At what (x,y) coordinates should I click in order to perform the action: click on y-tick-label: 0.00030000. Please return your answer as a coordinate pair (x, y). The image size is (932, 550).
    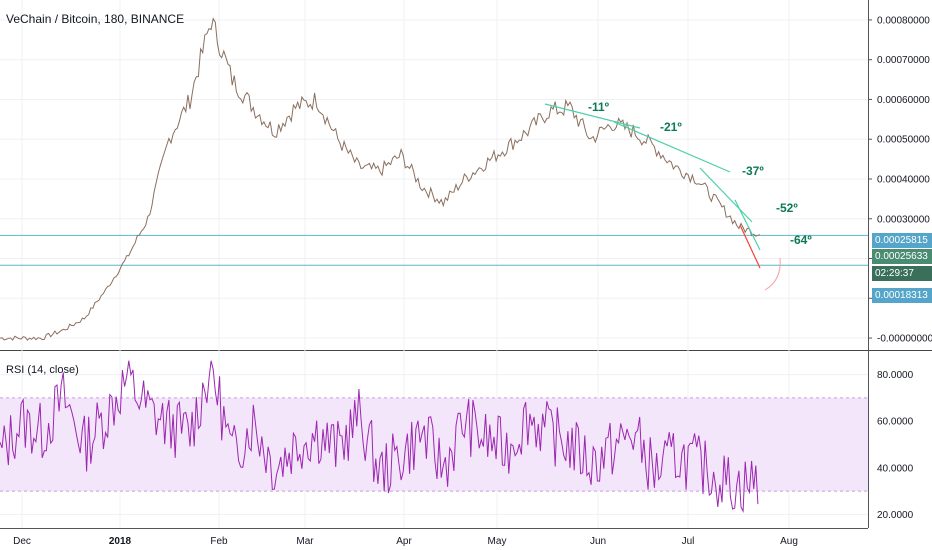
    Looking at the image, I should click on (903, 219).